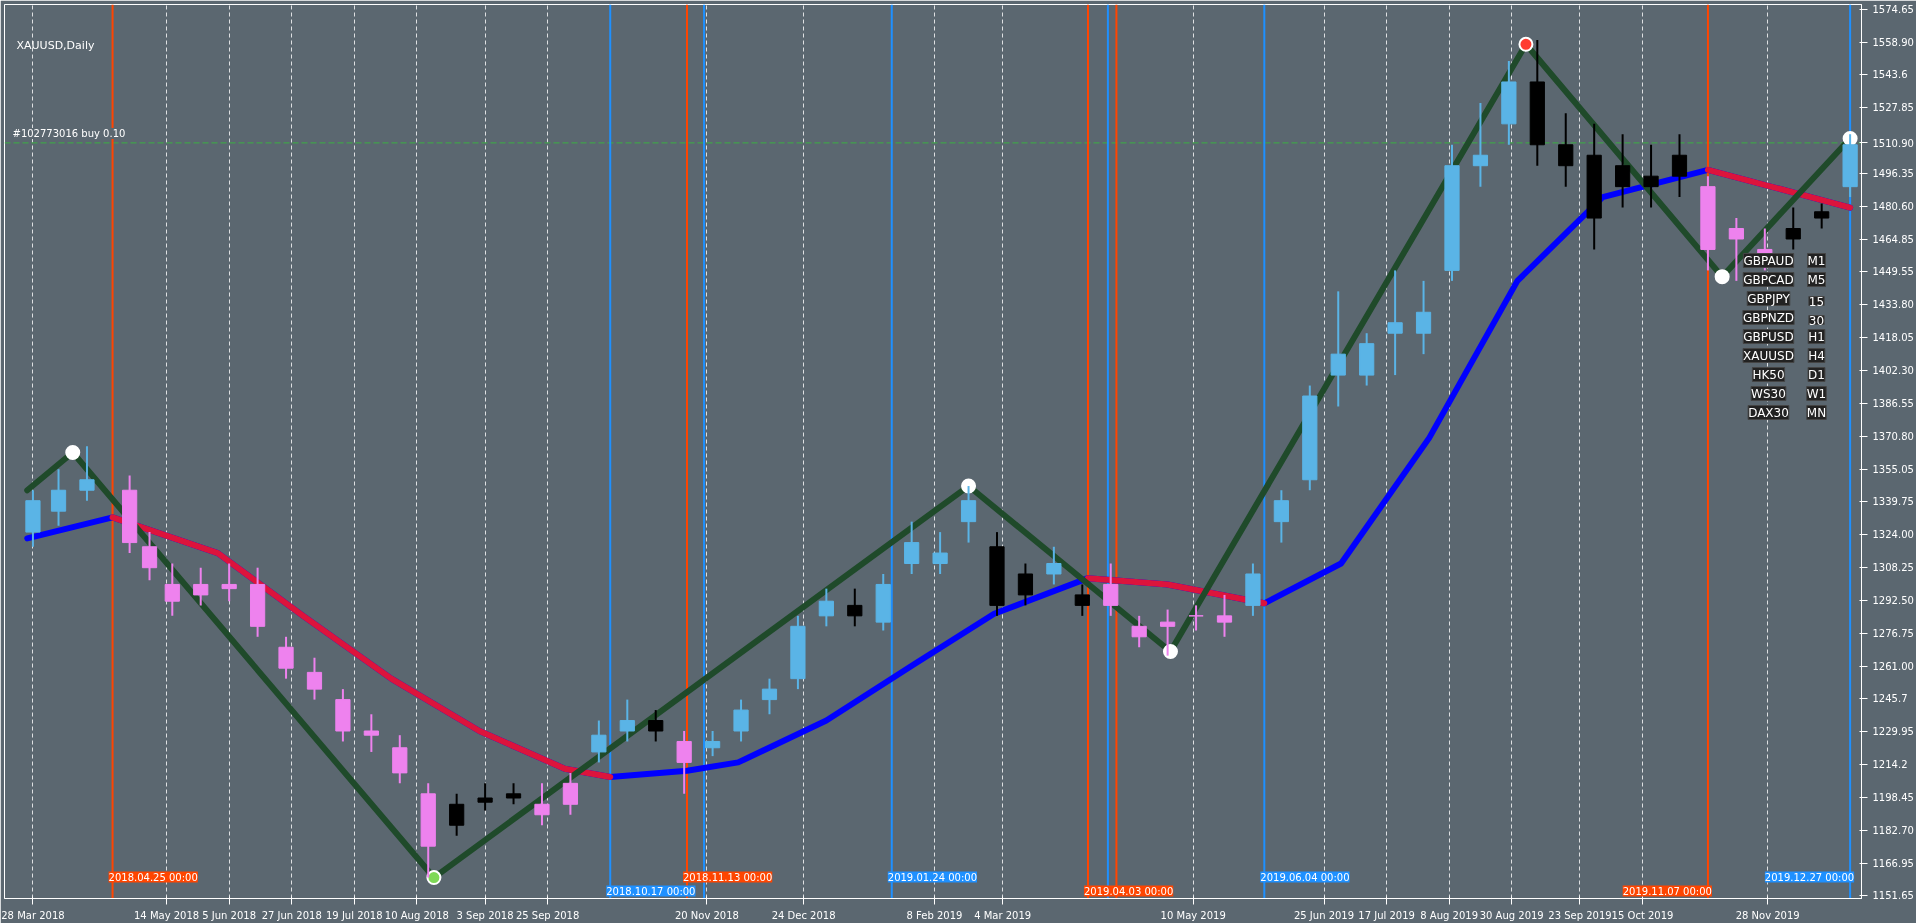 Image resolution: width=1916 pixels, height=923 pixels. Describe the element at coordinates (1893, 896) in the screenshot. I see `y-tick-label: 1151.65` at that location.